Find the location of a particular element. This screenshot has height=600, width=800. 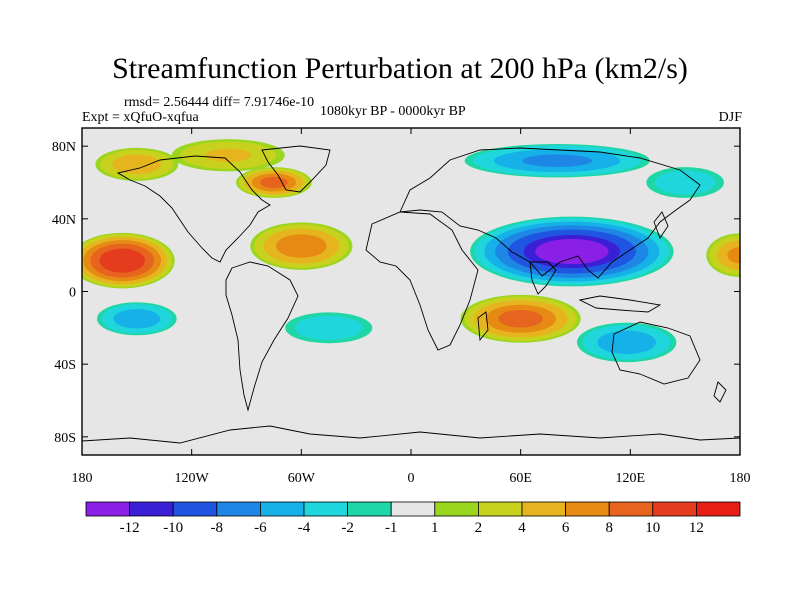

coast-australia is located at coordinates (656, 353).